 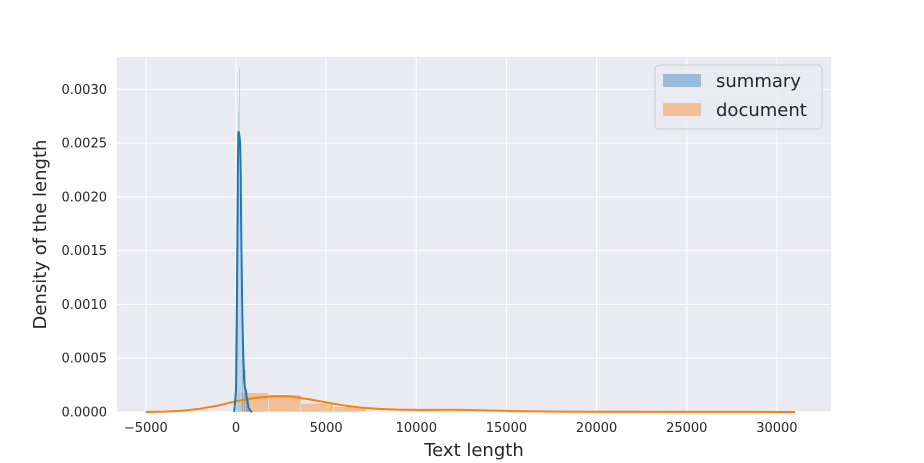 I want to click on legend-box, so click(x=738, y=97).